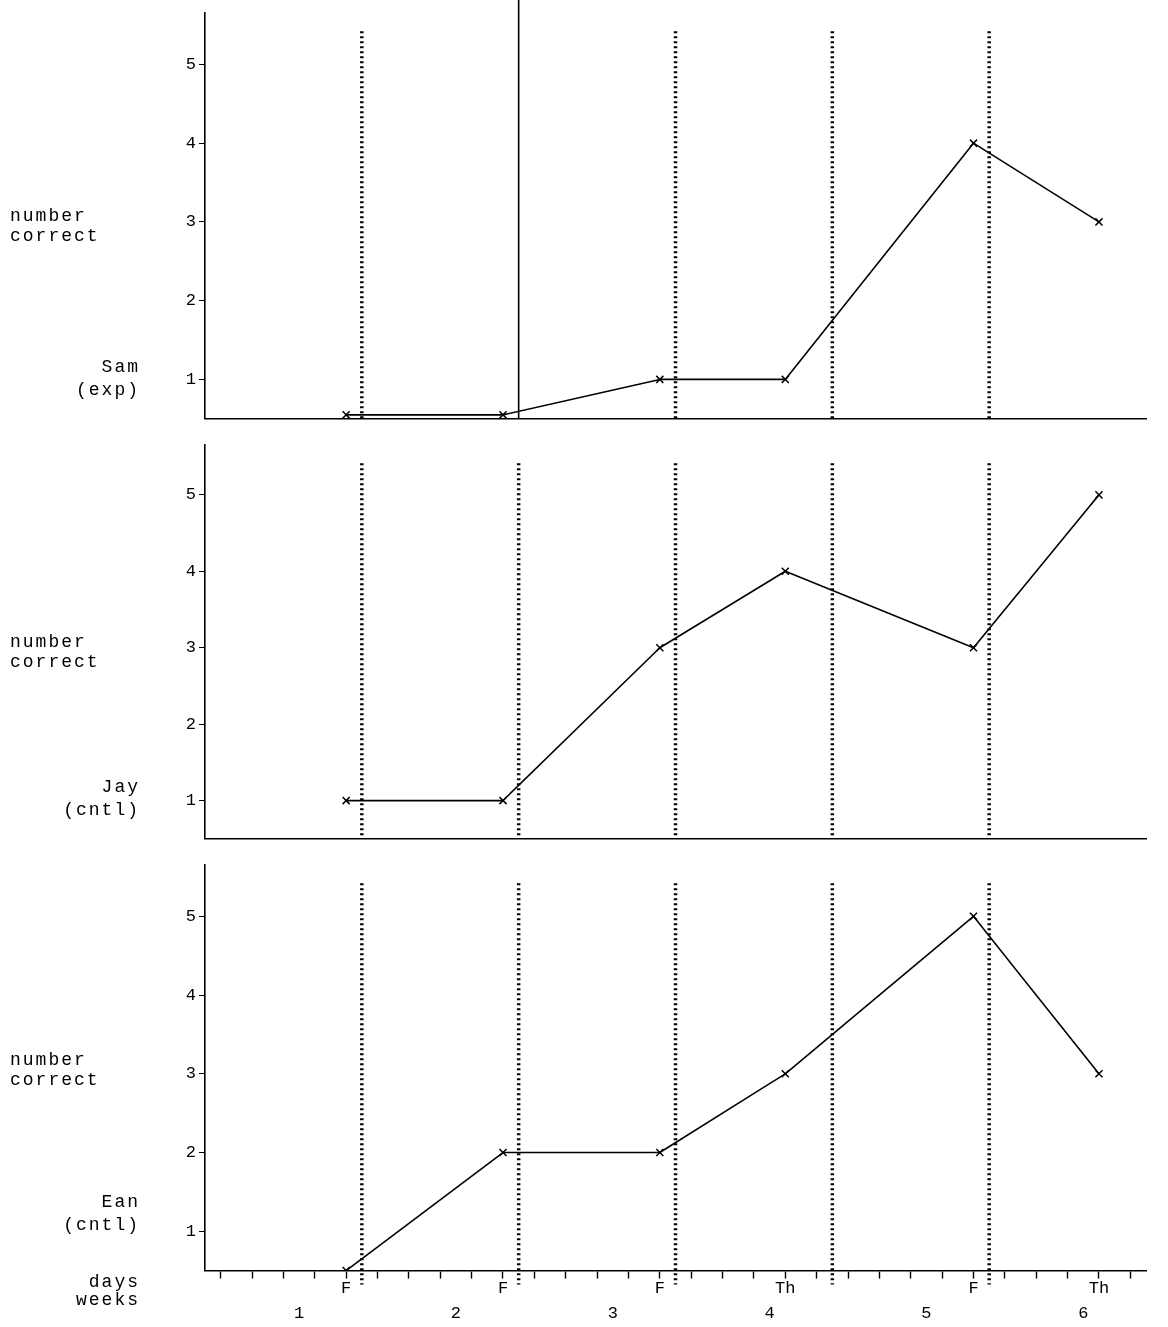  I want to click on x-axis-title: days, so click(114, 1282).